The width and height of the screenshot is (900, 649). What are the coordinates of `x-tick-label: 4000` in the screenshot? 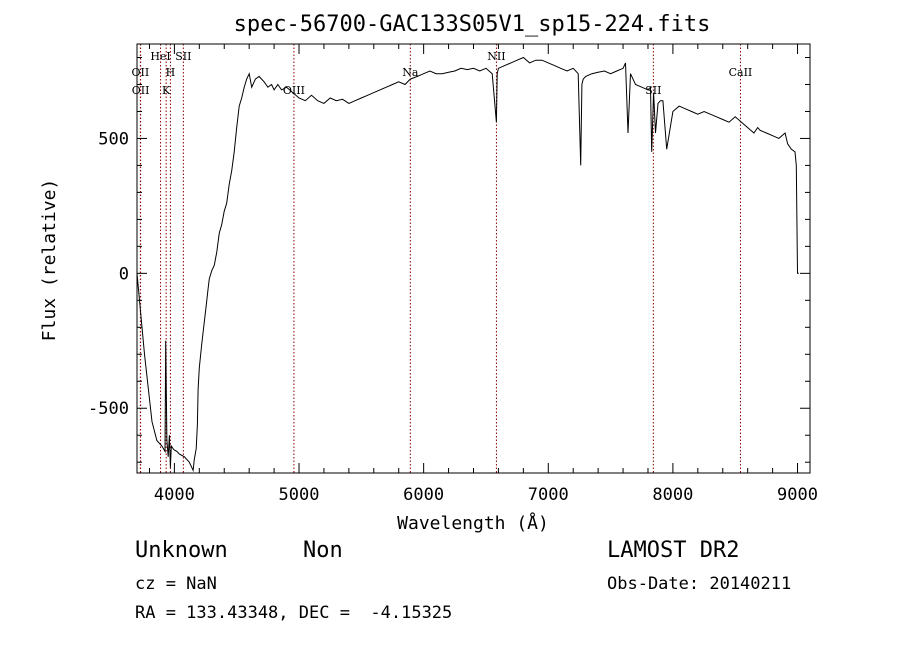 It's located at (174, 495).